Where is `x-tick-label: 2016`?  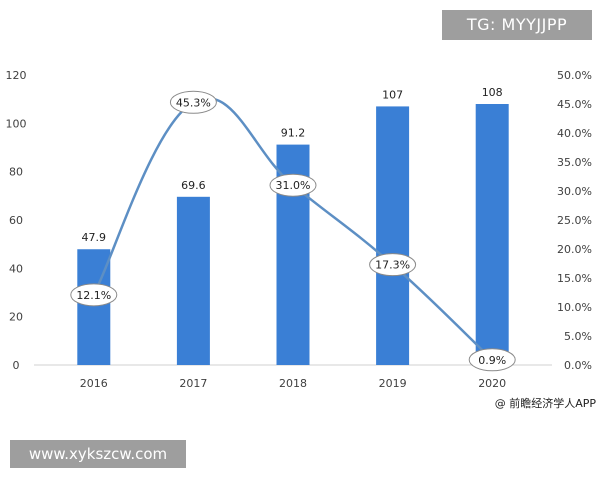 x-tick-label: 2016 is located at coordinates (94, 383).